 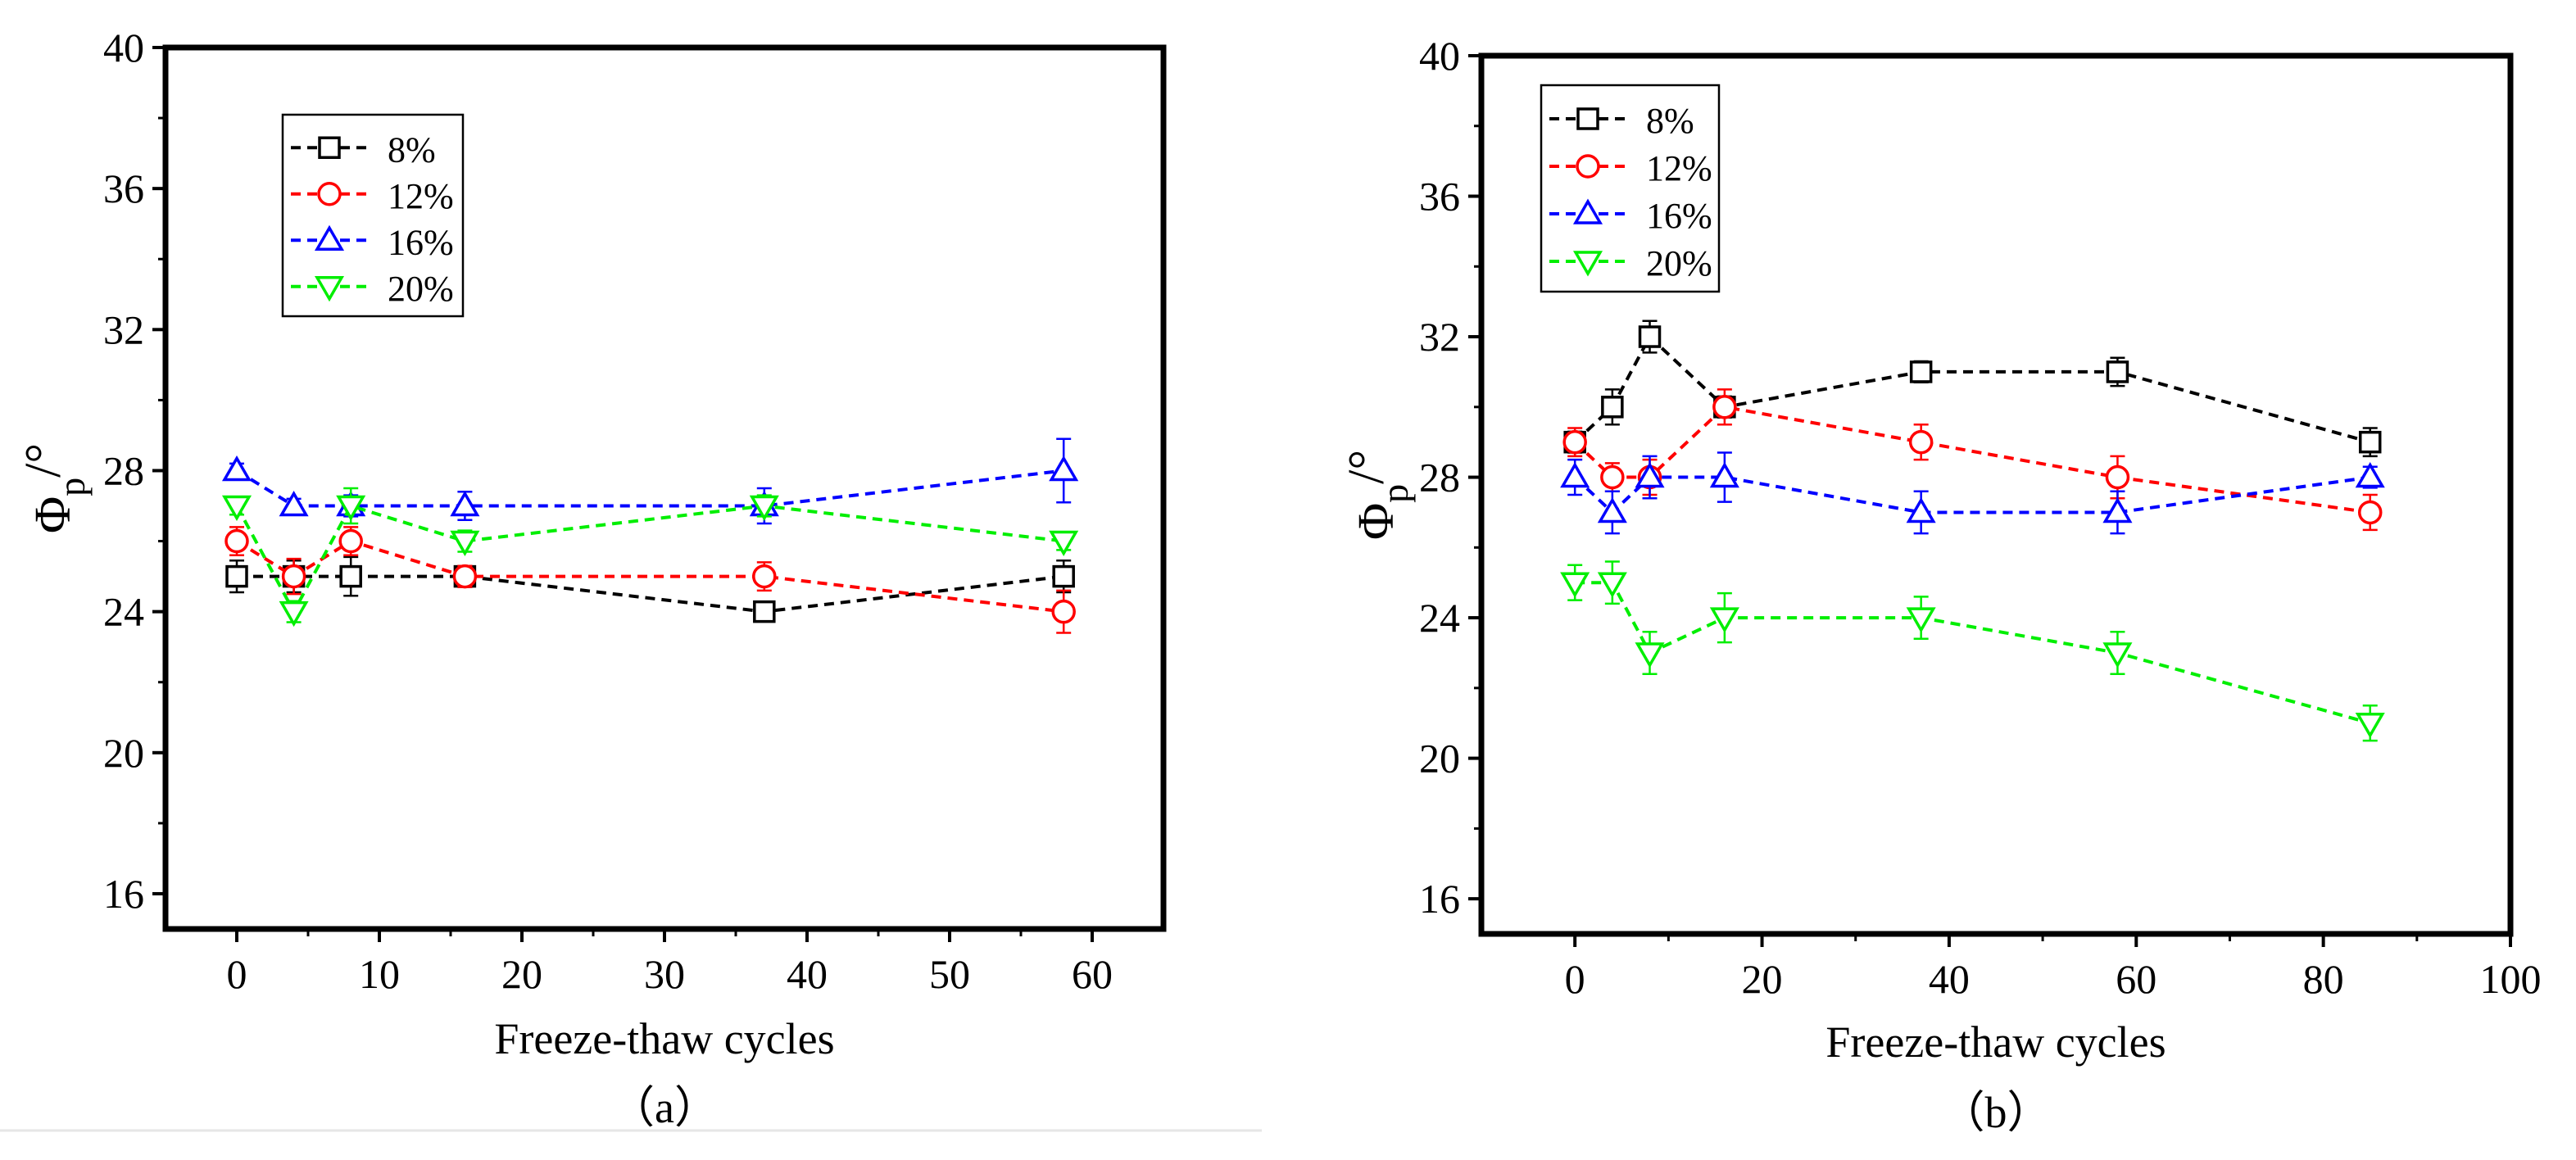 I want to click on legend-label: 12%, so click(x=421, y=196).